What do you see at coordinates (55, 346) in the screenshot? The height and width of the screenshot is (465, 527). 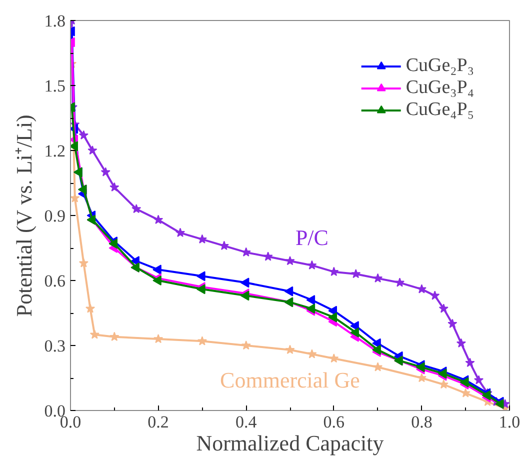 I see `y-tick-label: 0.3` at bounding box center [55, 346].